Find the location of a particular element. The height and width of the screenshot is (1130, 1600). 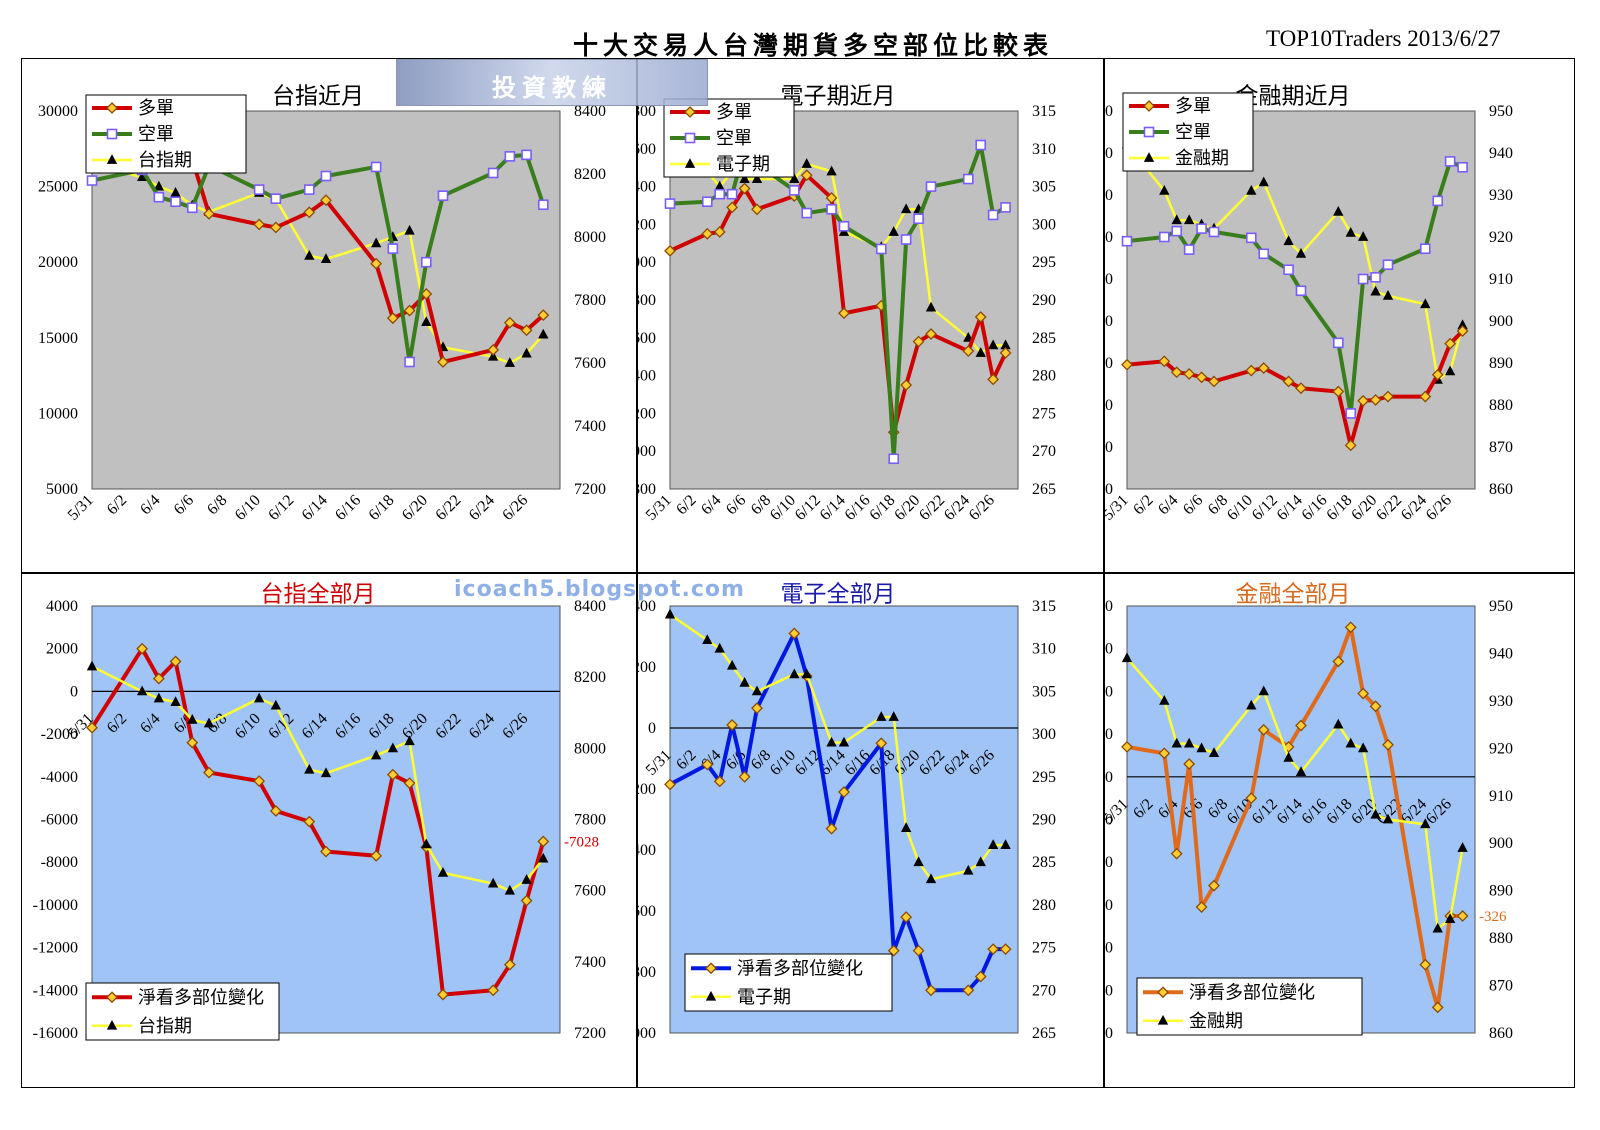

legend-label: 多單 is located at coordinates (734, 112).